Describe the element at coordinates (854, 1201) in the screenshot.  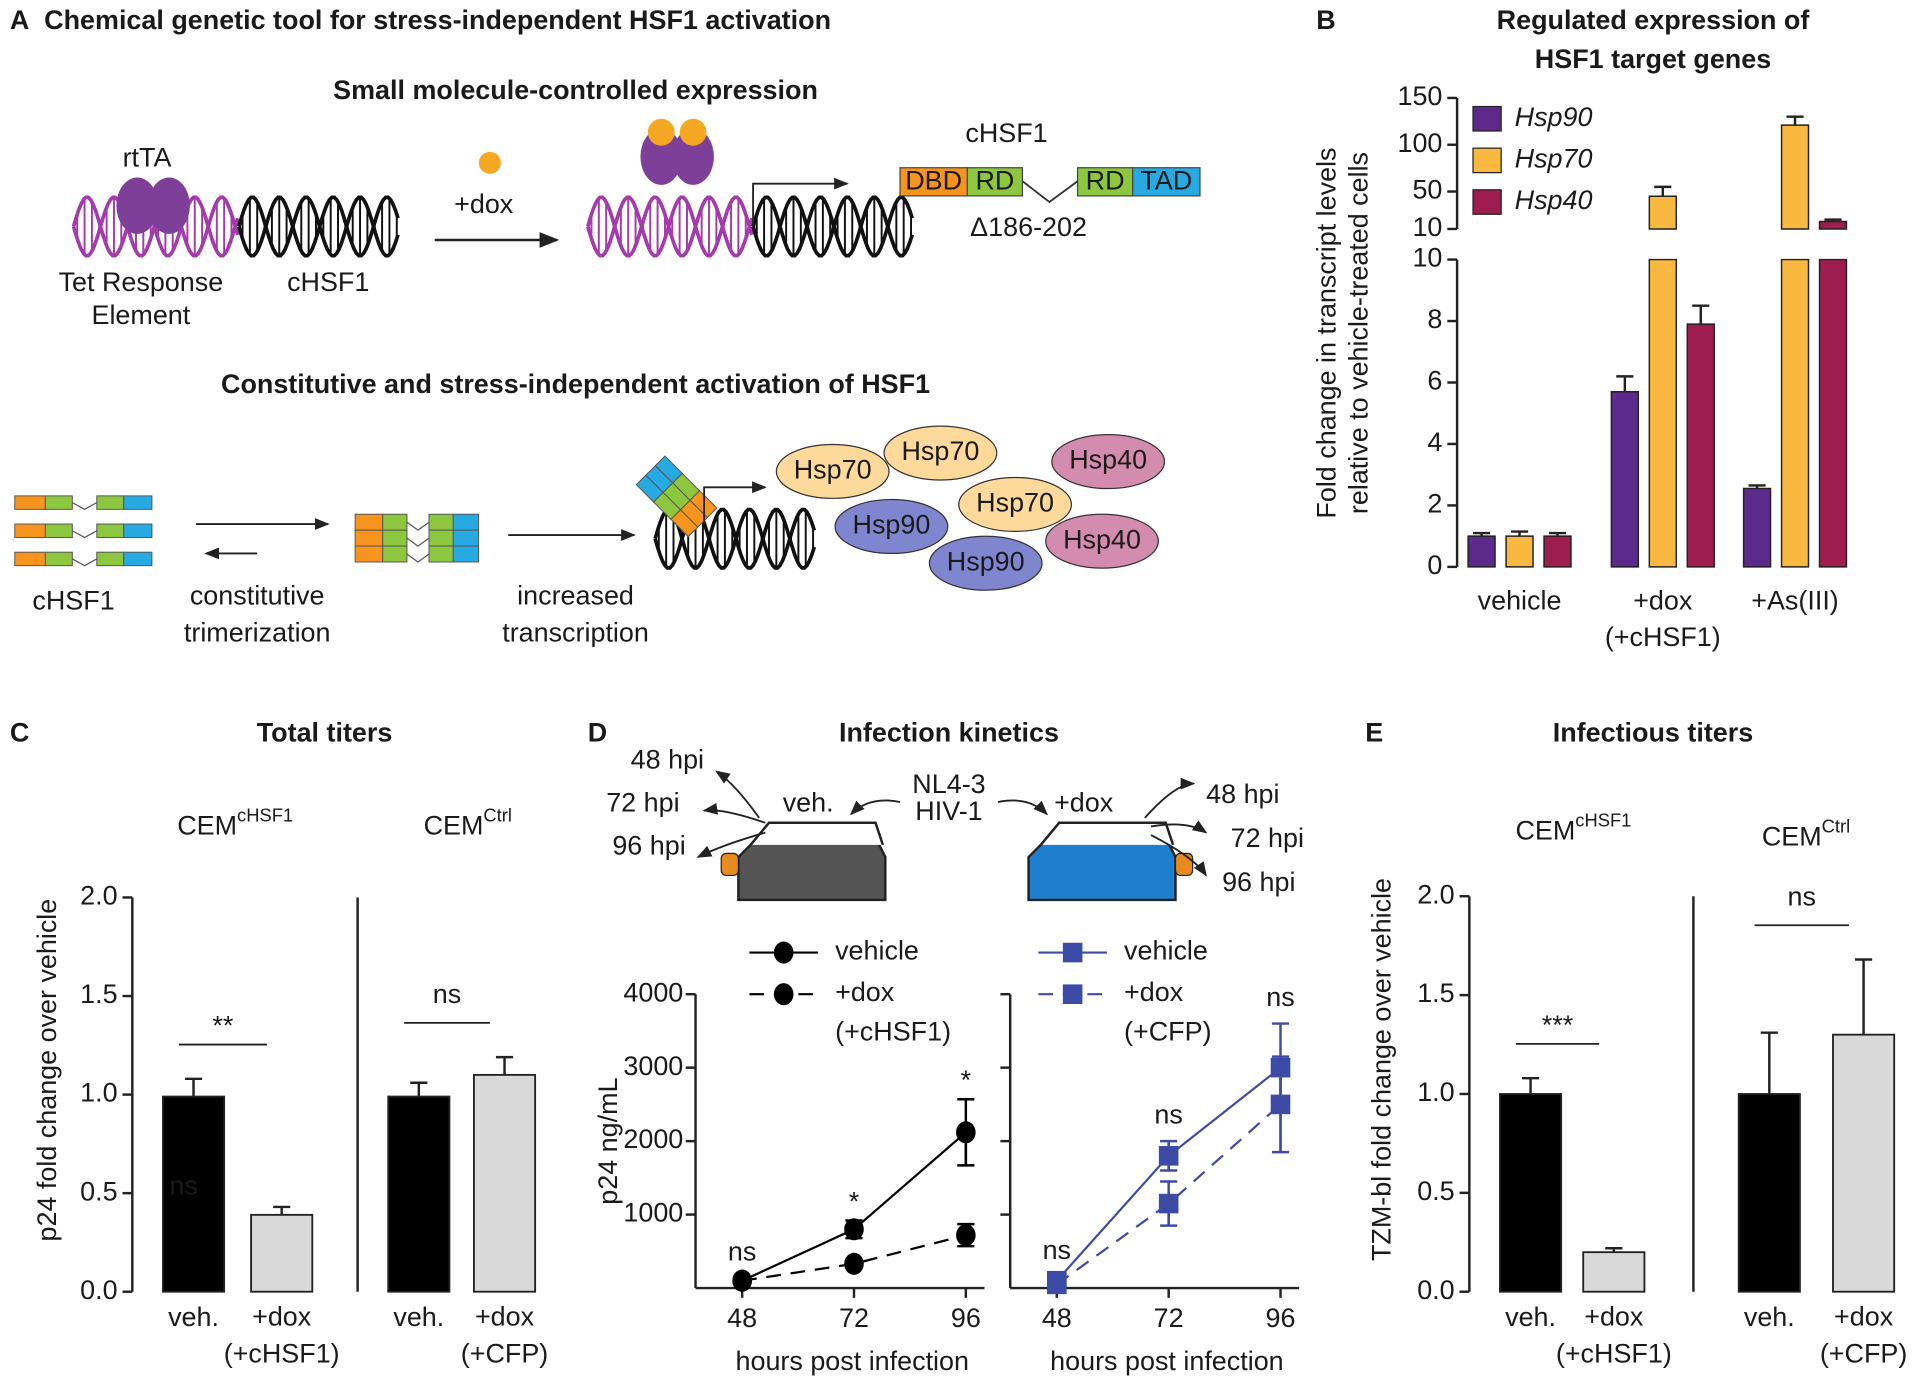
I see `point-annotation: *` at that location.